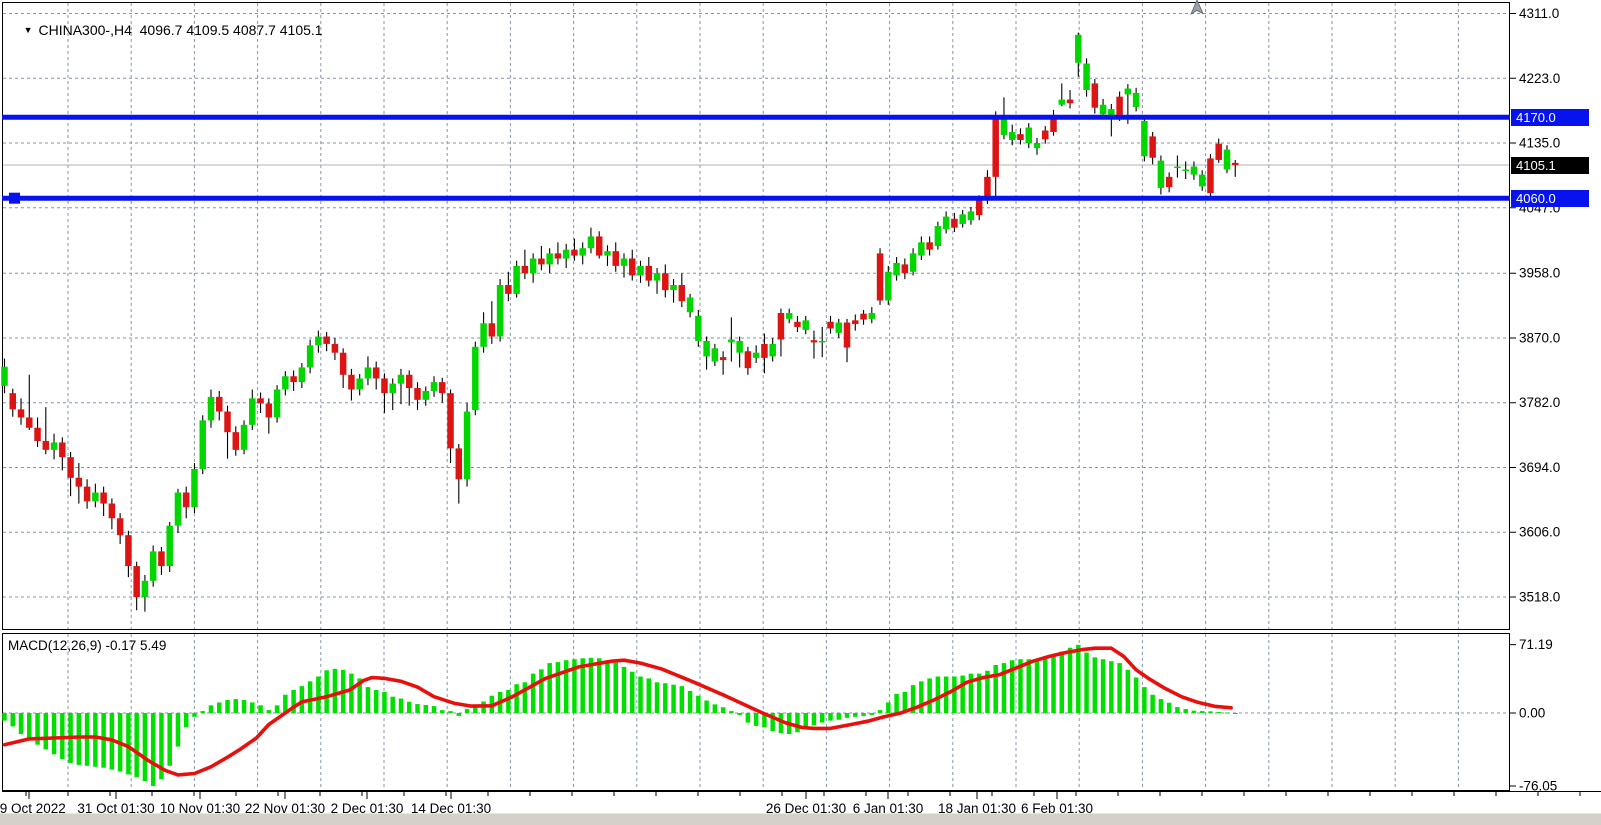  What do you see at coordinates (285, 808) in the screenshot?
I see `svg-text: 22 Nov 01:30` at bounding box center [285, 808].